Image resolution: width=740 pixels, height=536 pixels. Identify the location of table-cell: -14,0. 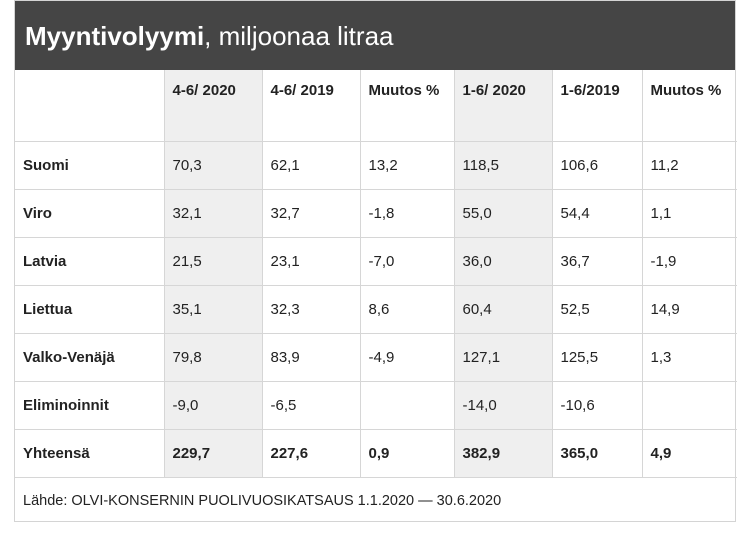
(503, 405).